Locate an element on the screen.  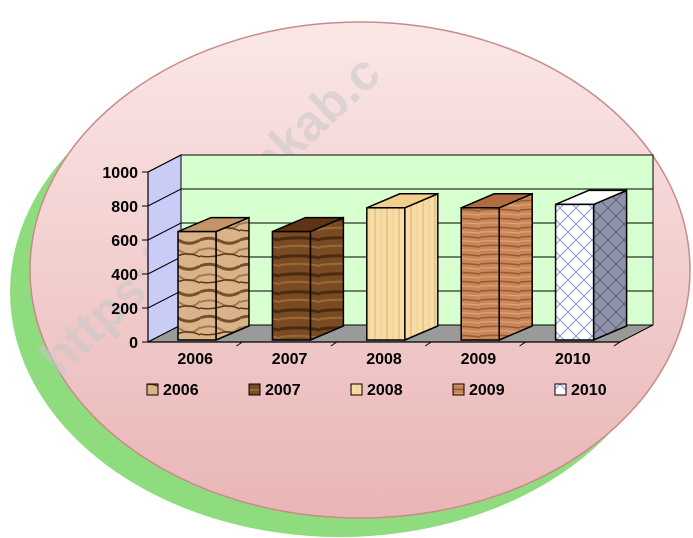
legend-swatch-2006 is located at coordinates (152, 389).